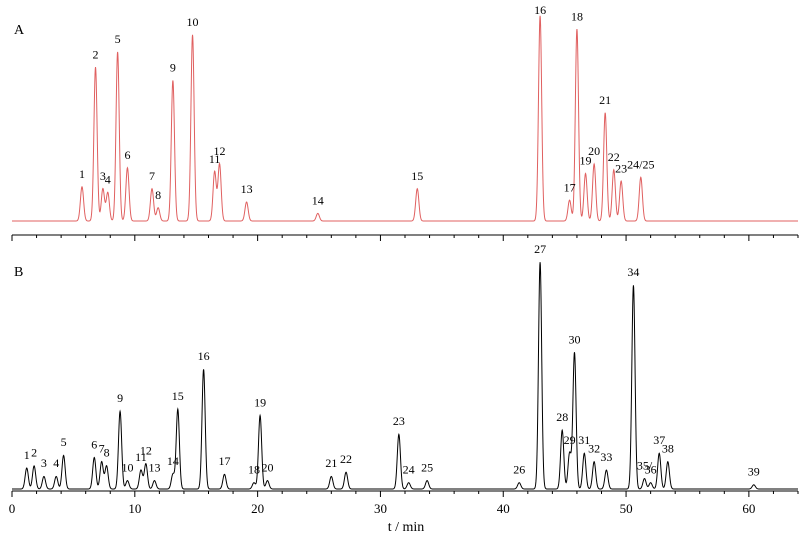 The height and width of the screenshot is (539, 803). I want to click on x-tick-label: 60, so click(748, 508).